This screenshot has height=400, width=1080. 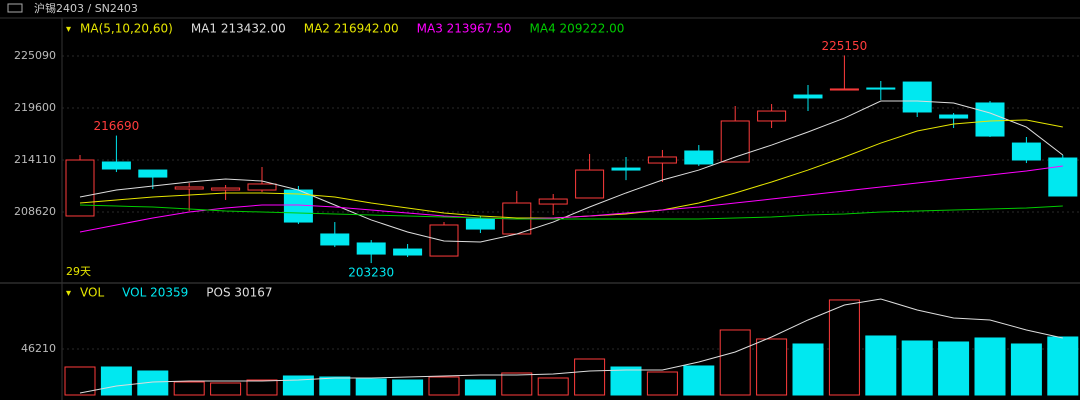 I want to click on annotation: 203230, so click(x=371, y=273).